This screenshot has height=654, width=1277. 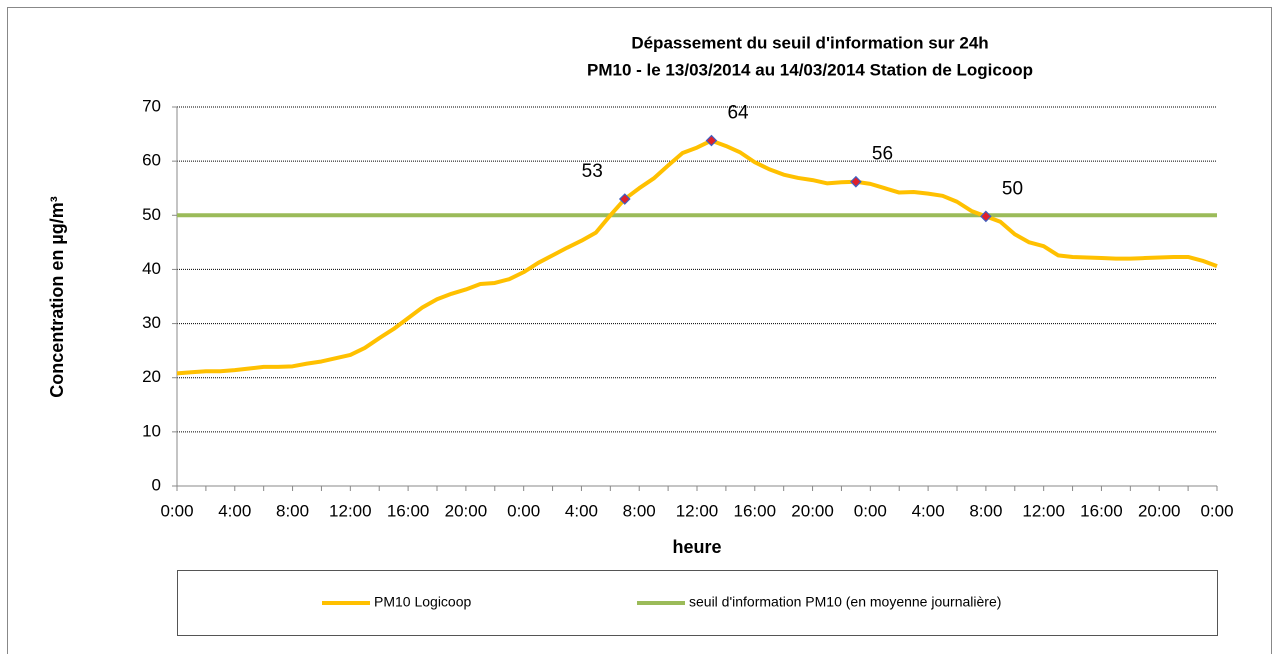 What do you see at coordinates (151, 214) in the screenshot?
I see `y-tick-label: 50` at bounding box center [151, 214].